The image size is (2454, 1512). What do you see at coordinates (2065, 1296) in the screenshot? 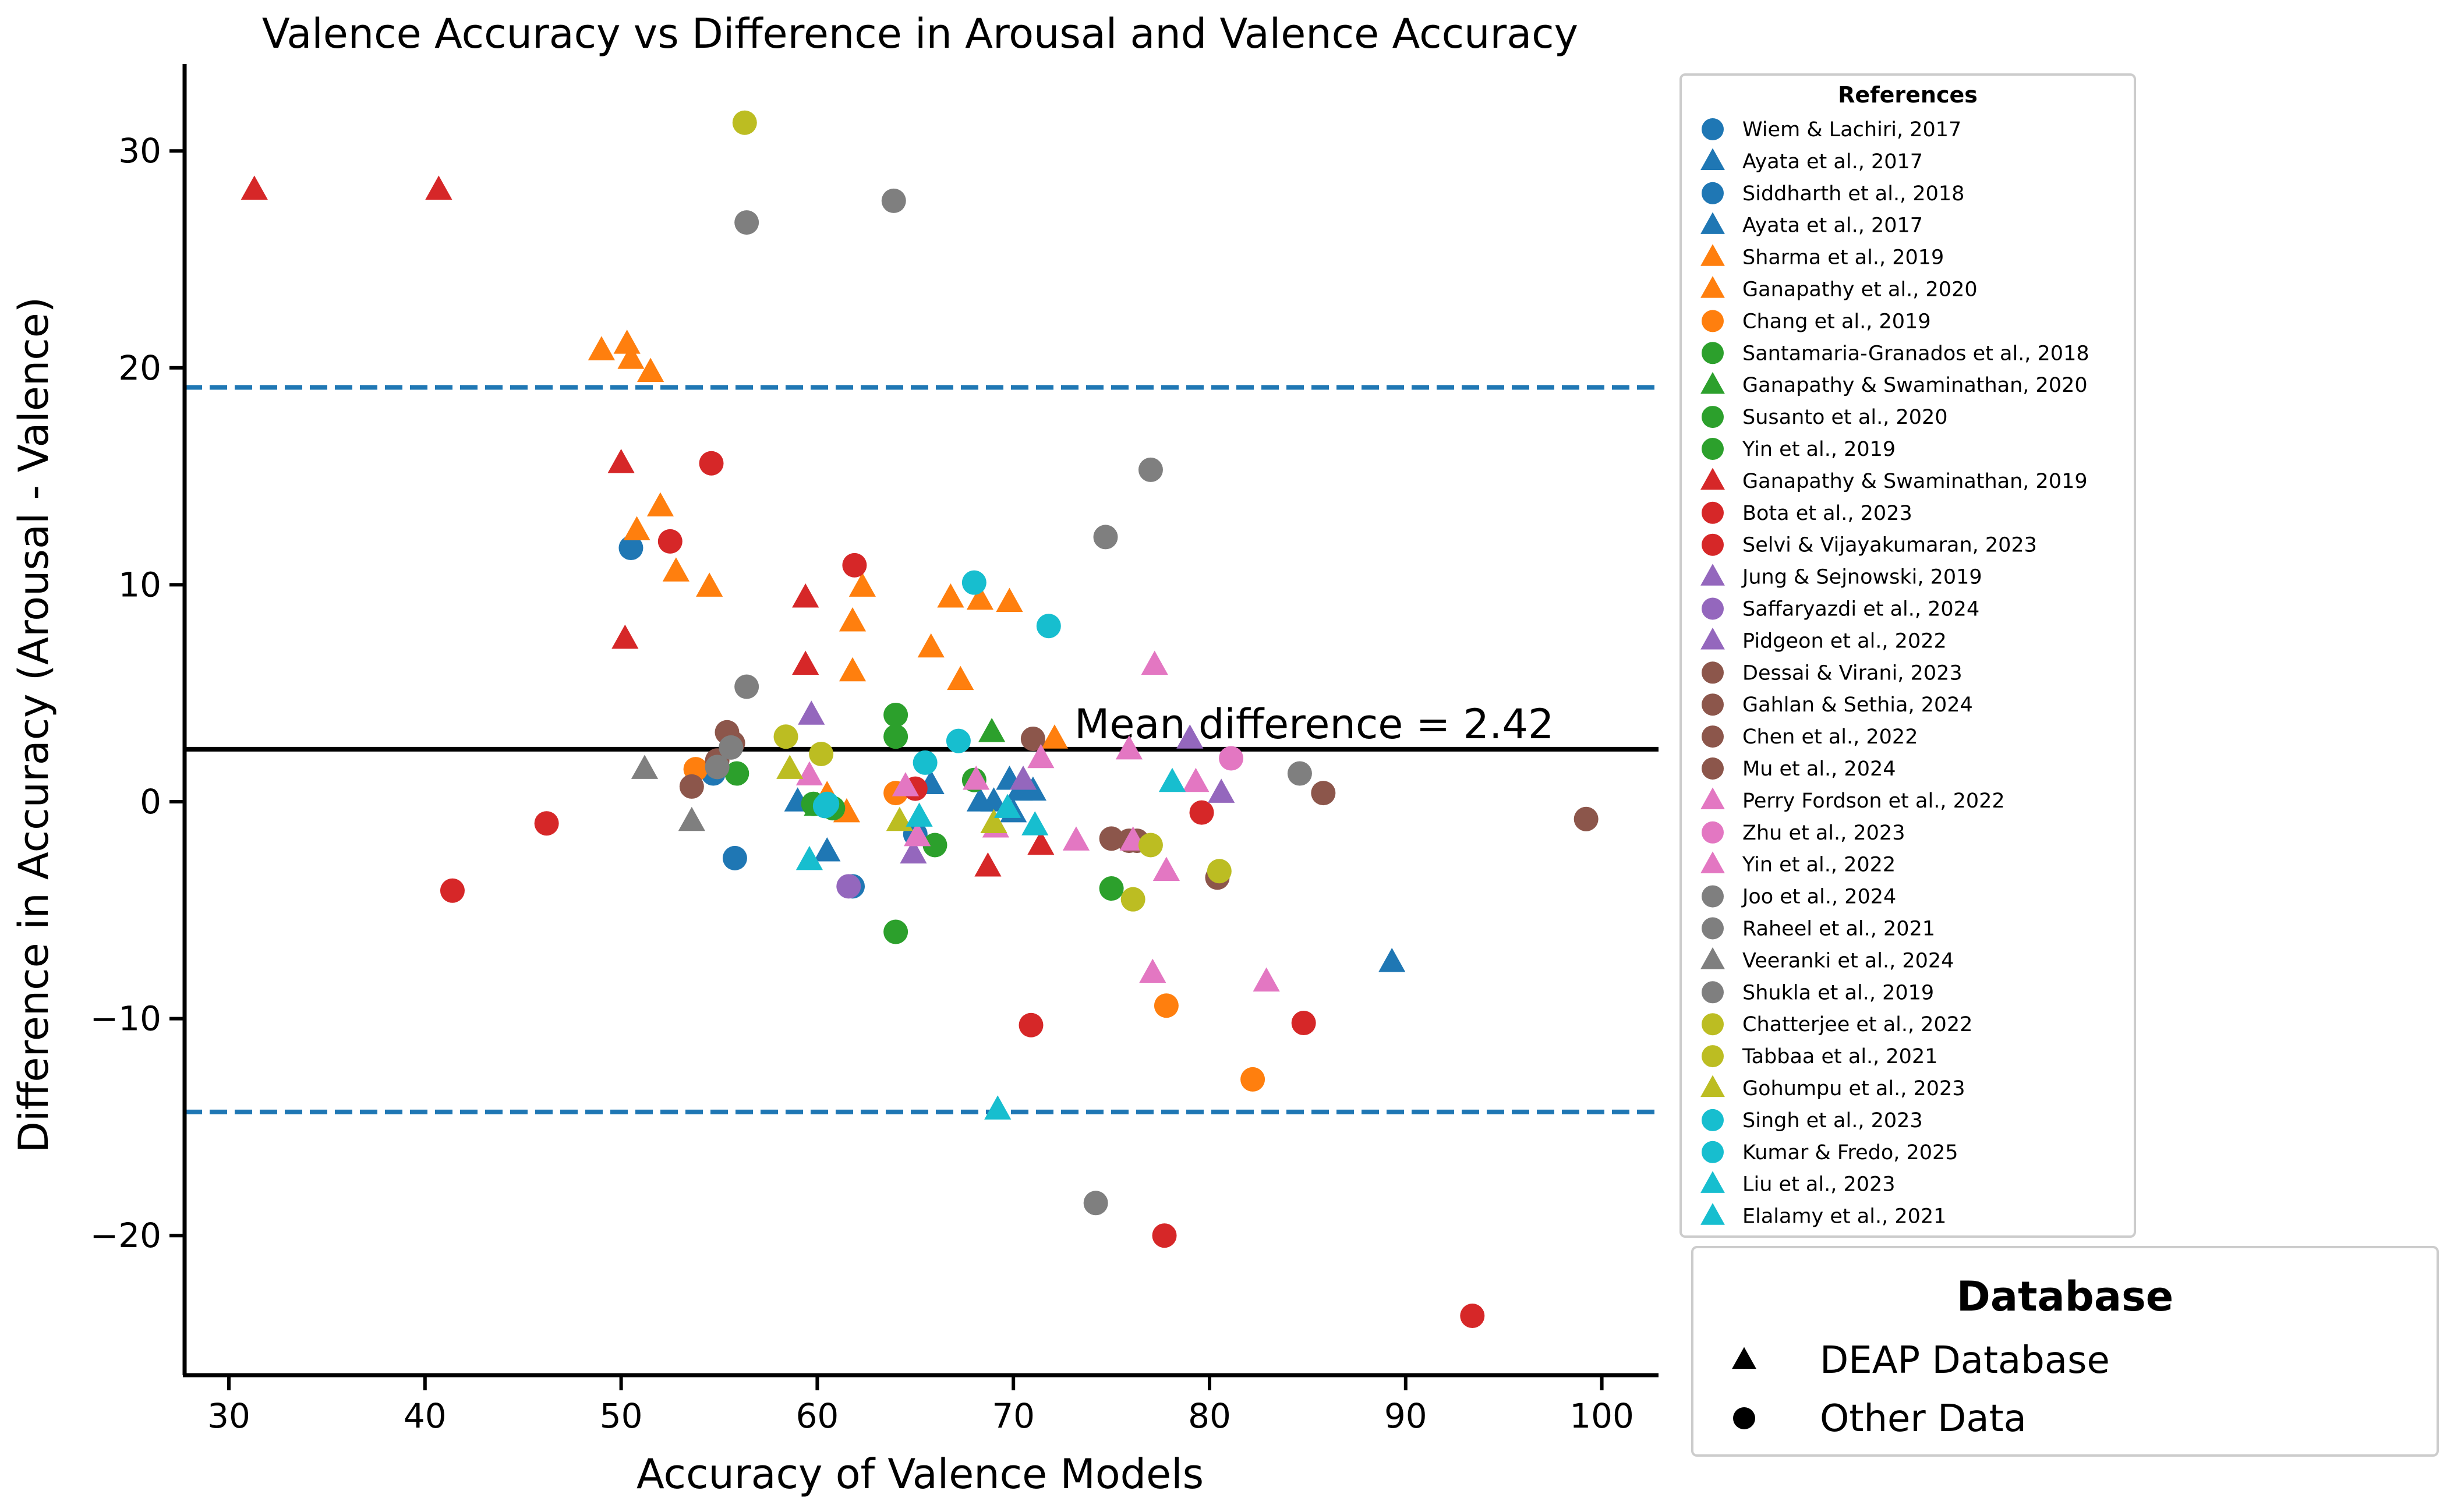
I see `database-legend-title: Database` at bounding box center [2065, 1296].